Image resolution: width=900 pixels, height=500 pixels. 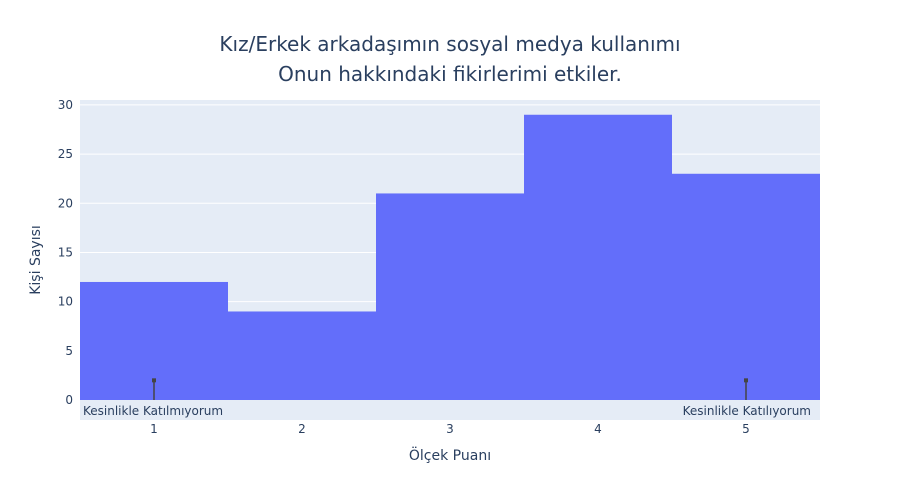 I want to click on x-tick-label: 5, so click(x=746, y=429).